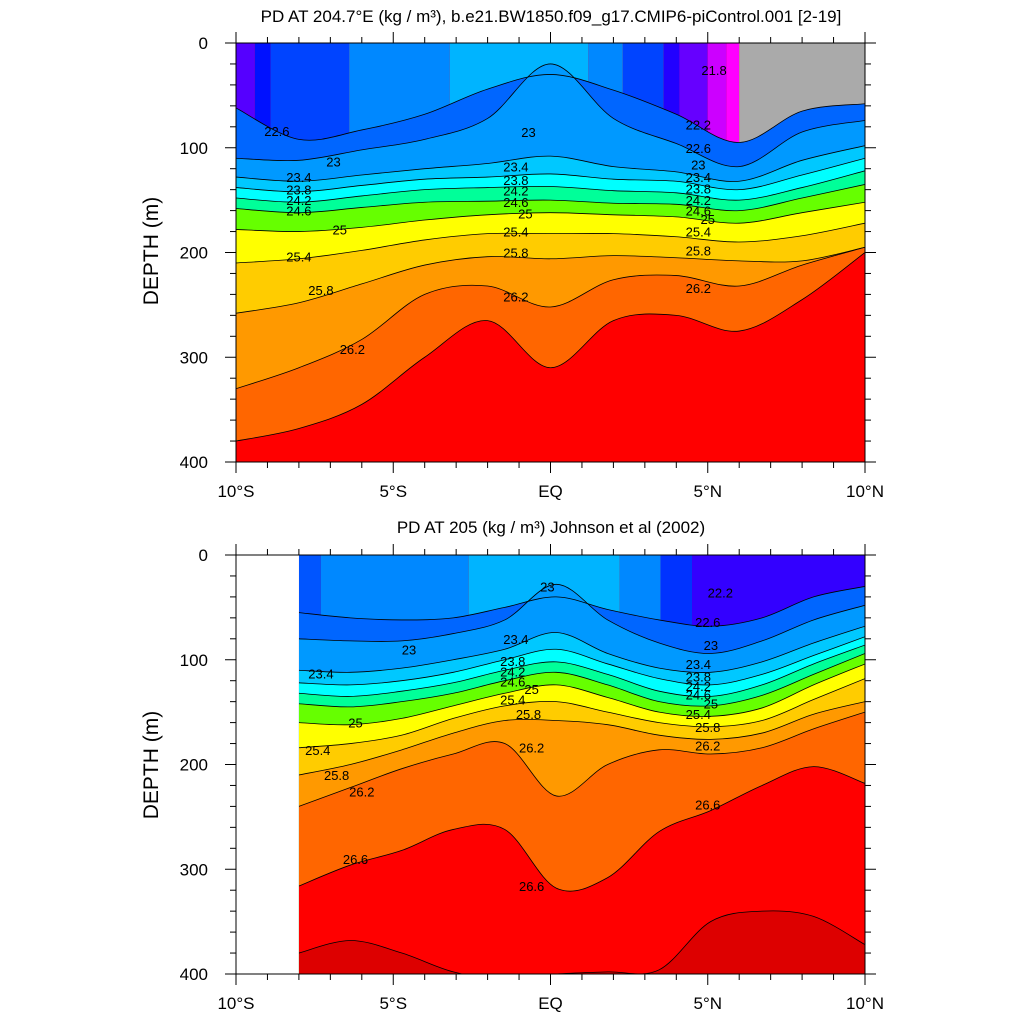 Image resolution: width=1024 pixels, height=1024 pixels. What do you see at coordinates (550, 491) in the screenshot?
I see `x-tick-label: EQ` at bounding box center [550, 491].